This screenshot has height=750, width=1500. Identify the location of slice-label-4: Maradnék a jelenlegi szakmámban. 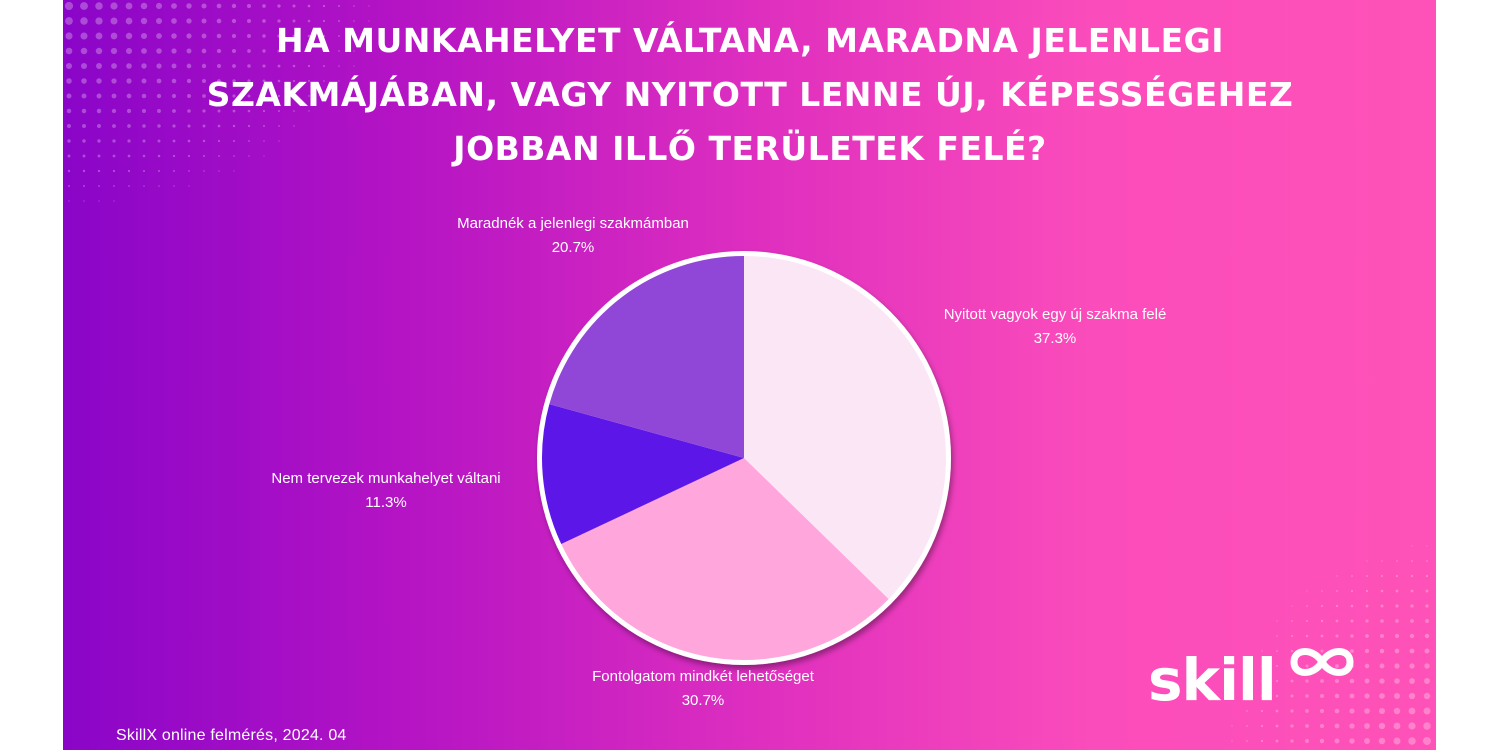
(573, 223).